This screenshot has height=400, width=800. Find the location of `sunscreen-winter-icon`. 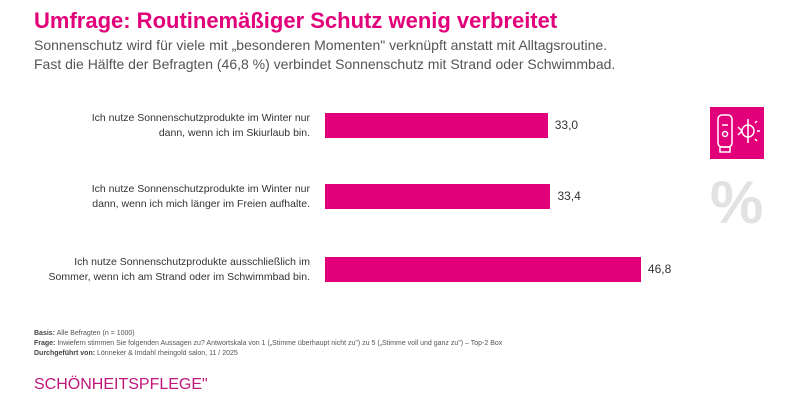

sunscreen-winter-icon is located at coordinates (737, 133).